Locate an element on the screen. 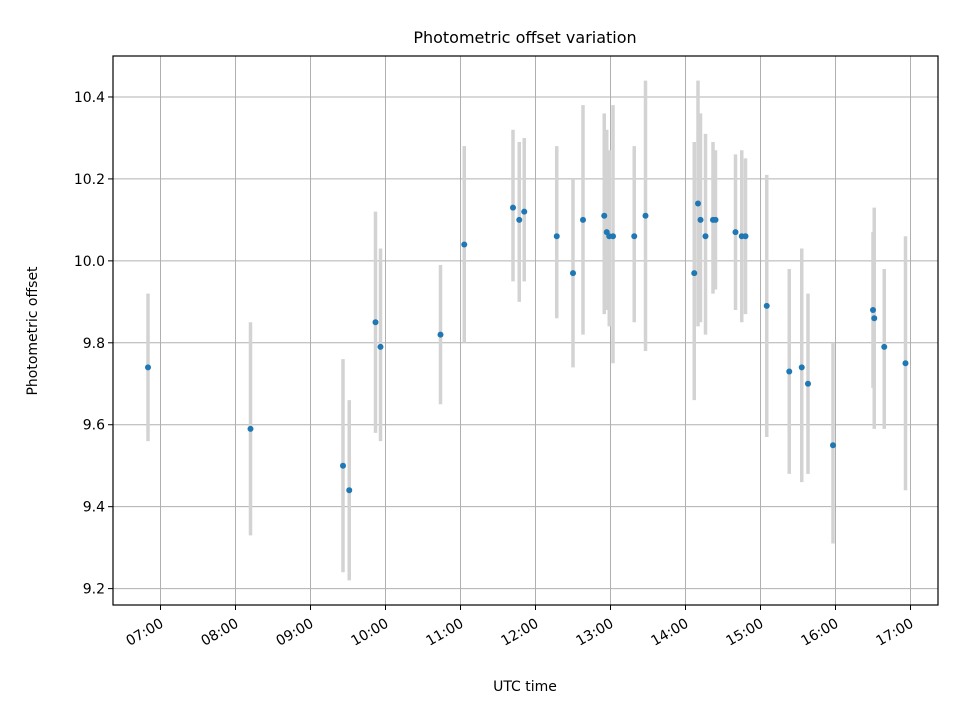 This screenshot has height=720, width=960. x-axis-label: UTC time is located at coordinates (525, 687).